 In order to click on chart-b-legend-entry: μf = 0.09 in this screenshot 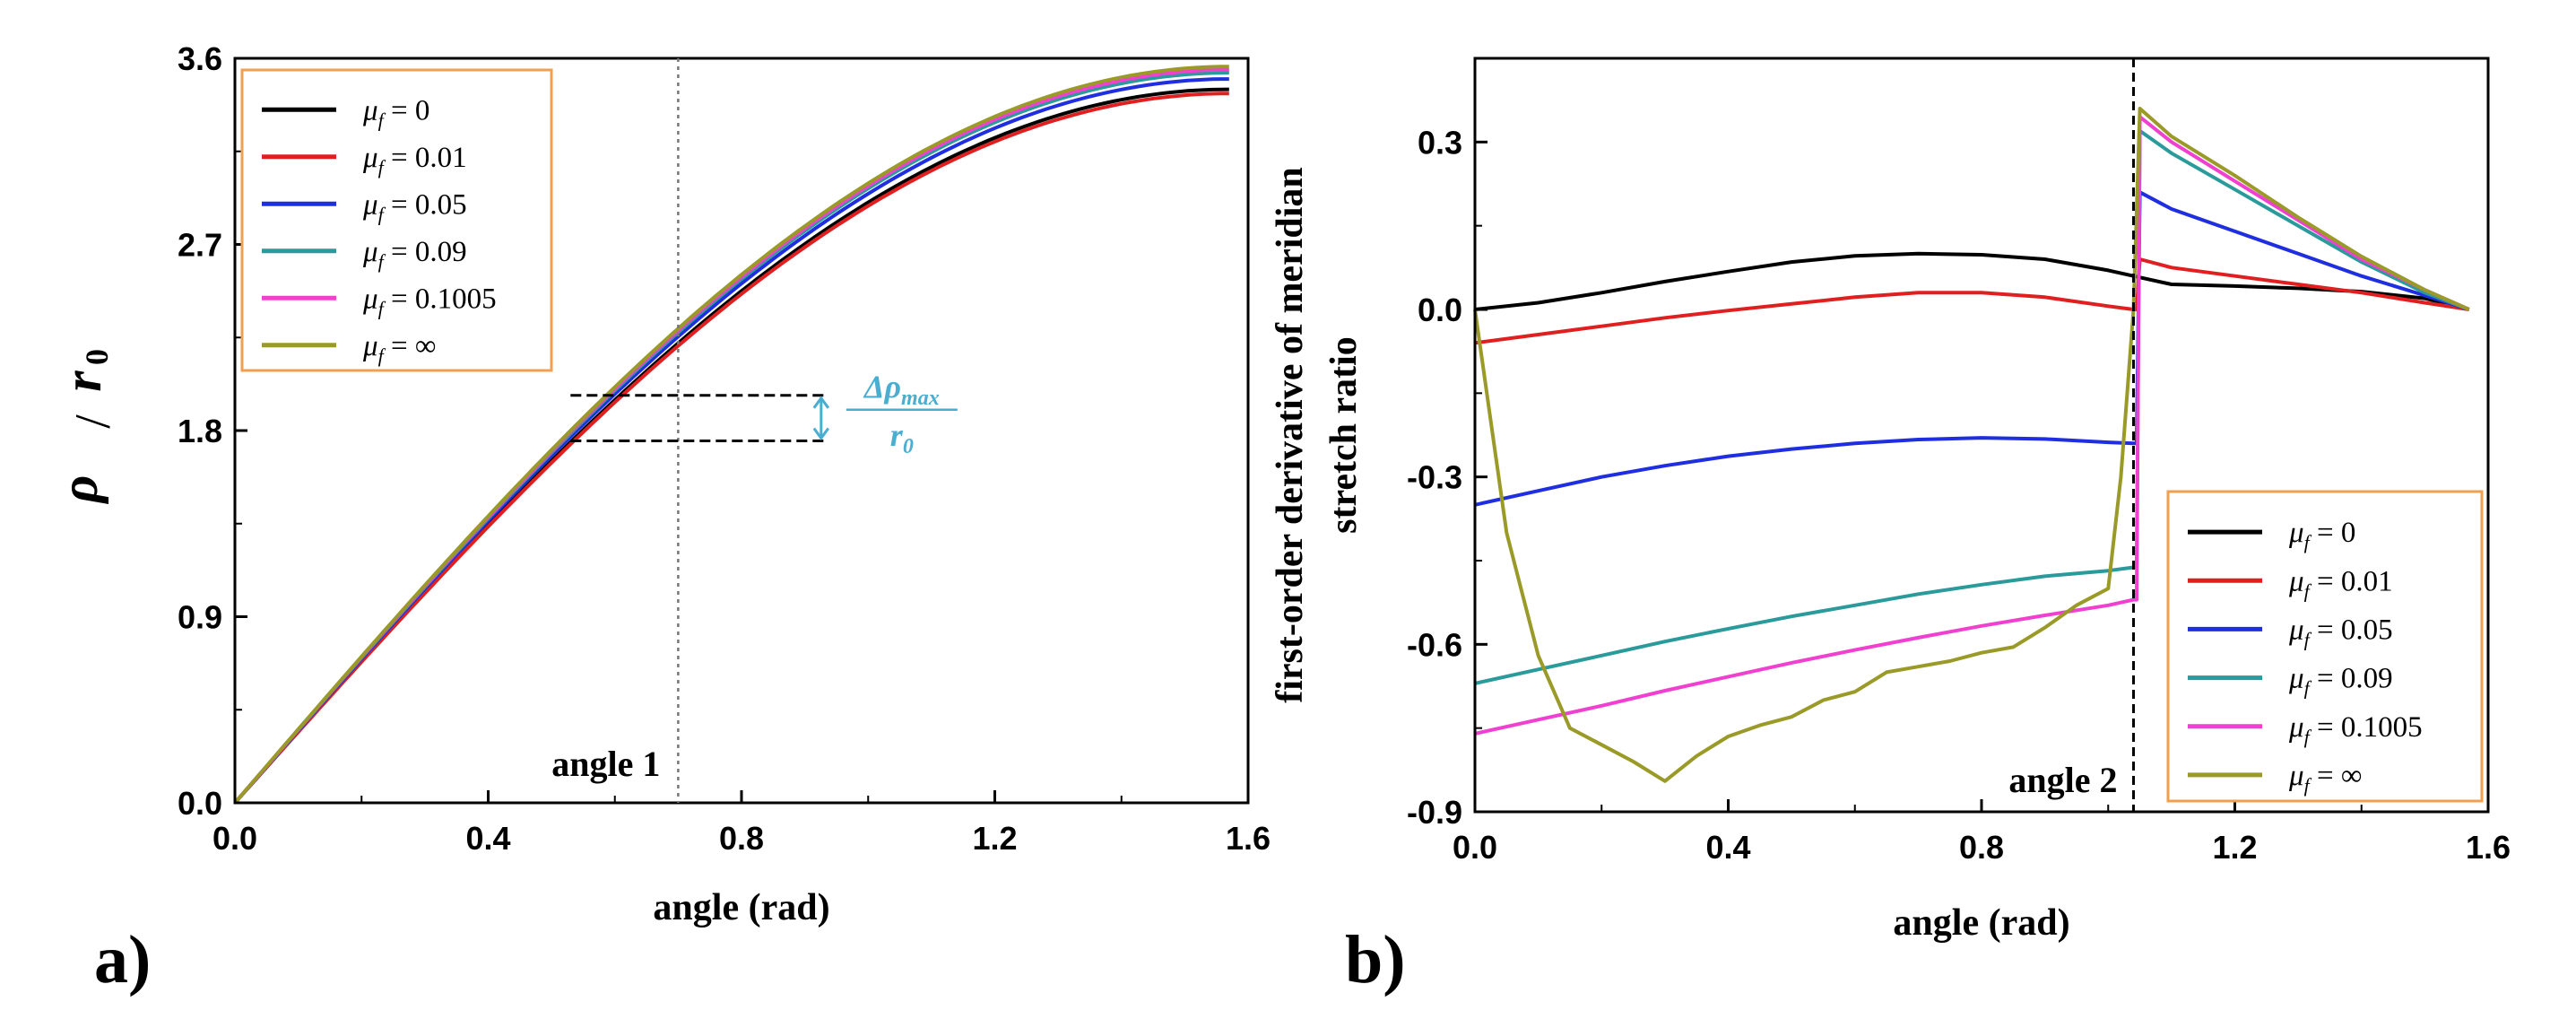, I will do `click(2290, 681)`.